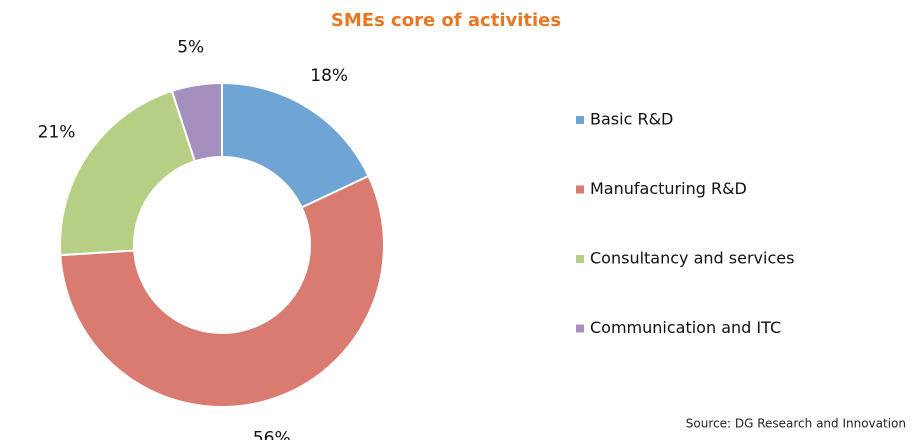 The width and height of the screenshot is (916, 440). I want to click on data-label: 18%, so click(329, 76).